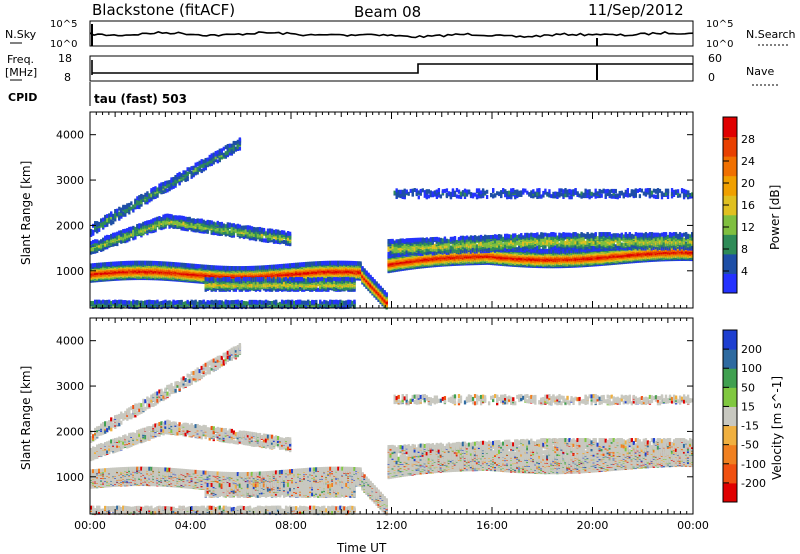  Describe the element at coordinates (140, 99) in the screenshot. I see `cpid-value: tau (fast) 503` at that location.